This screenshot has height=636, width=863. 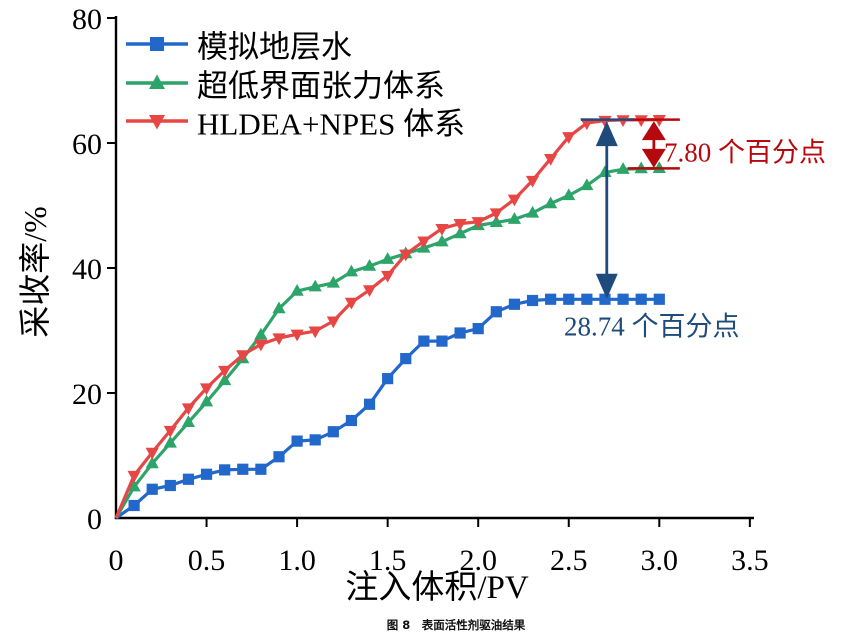 What do you see at coordinates (750, 560) in the screenshot?
I see `x-tick-label: 3.5` at bounding box center [750, 560].